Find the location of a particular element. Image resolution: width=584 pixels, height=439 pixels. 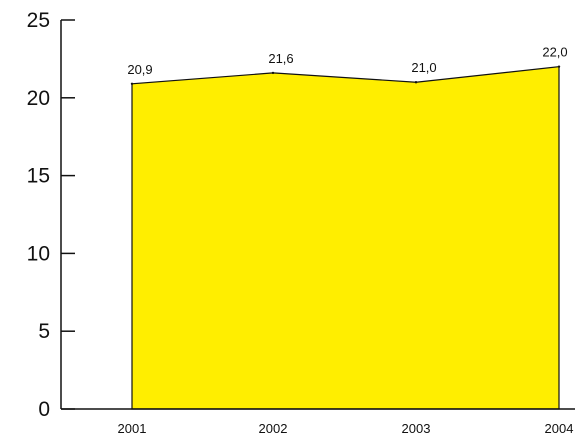

data-label-2004: 22,0 is located at coordinates (554, 52).